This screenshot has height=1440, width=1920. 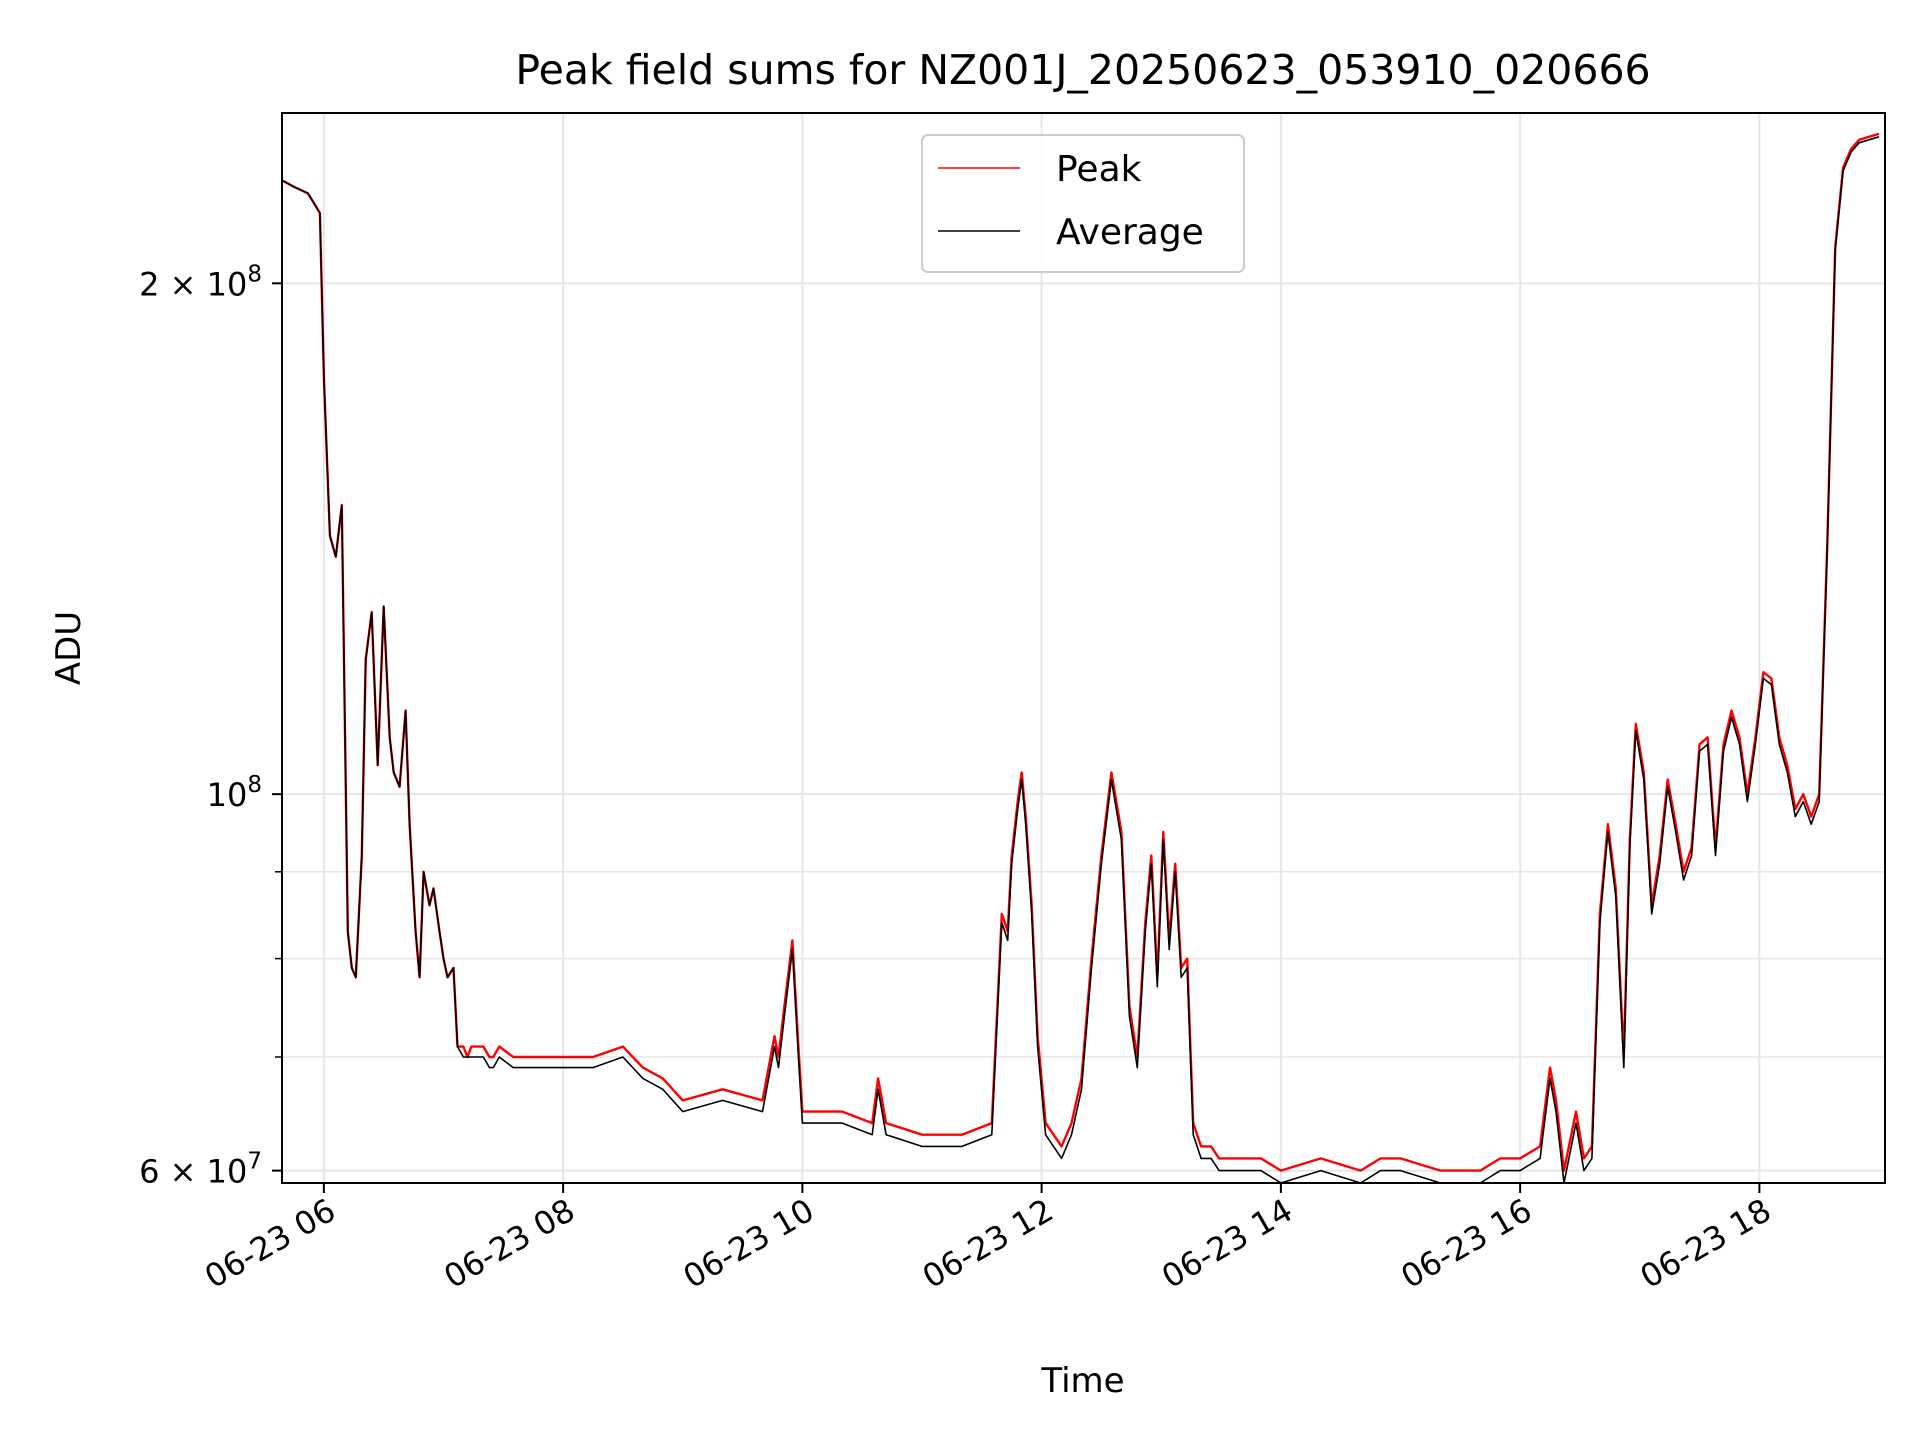 I want to click on y-axis-label: ADU, so click(x=69, y=648).